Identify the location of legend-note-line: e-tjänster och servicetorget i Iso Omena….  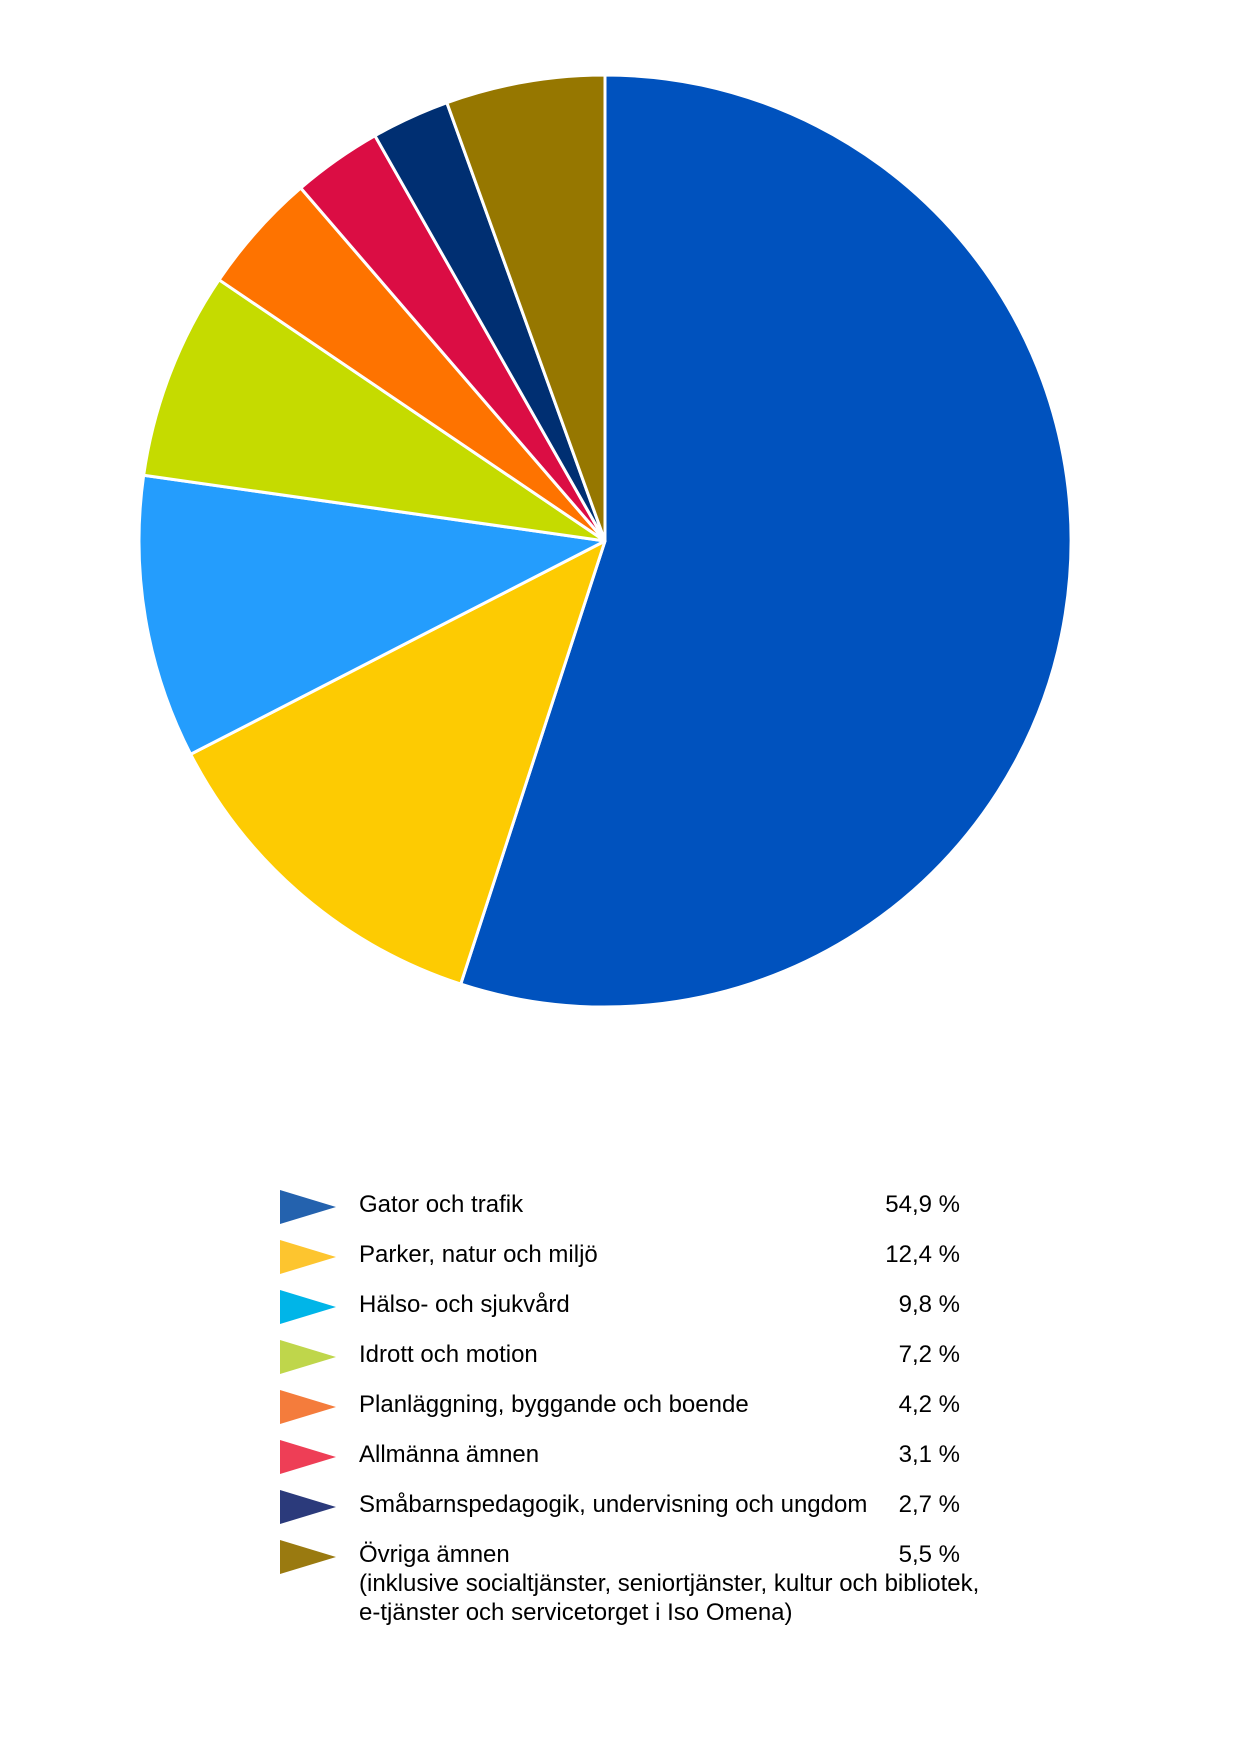
(576, 1612).